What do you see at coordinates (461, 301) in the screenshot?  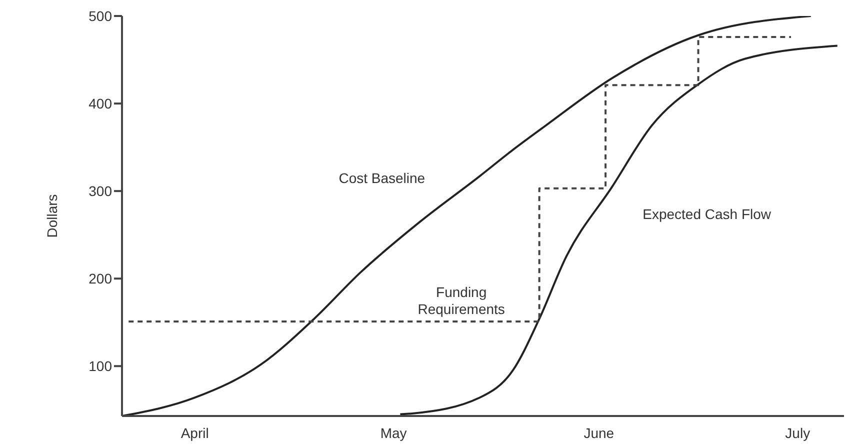 I see `series-label: Funding Requirements` at bounding box center [461, 301].